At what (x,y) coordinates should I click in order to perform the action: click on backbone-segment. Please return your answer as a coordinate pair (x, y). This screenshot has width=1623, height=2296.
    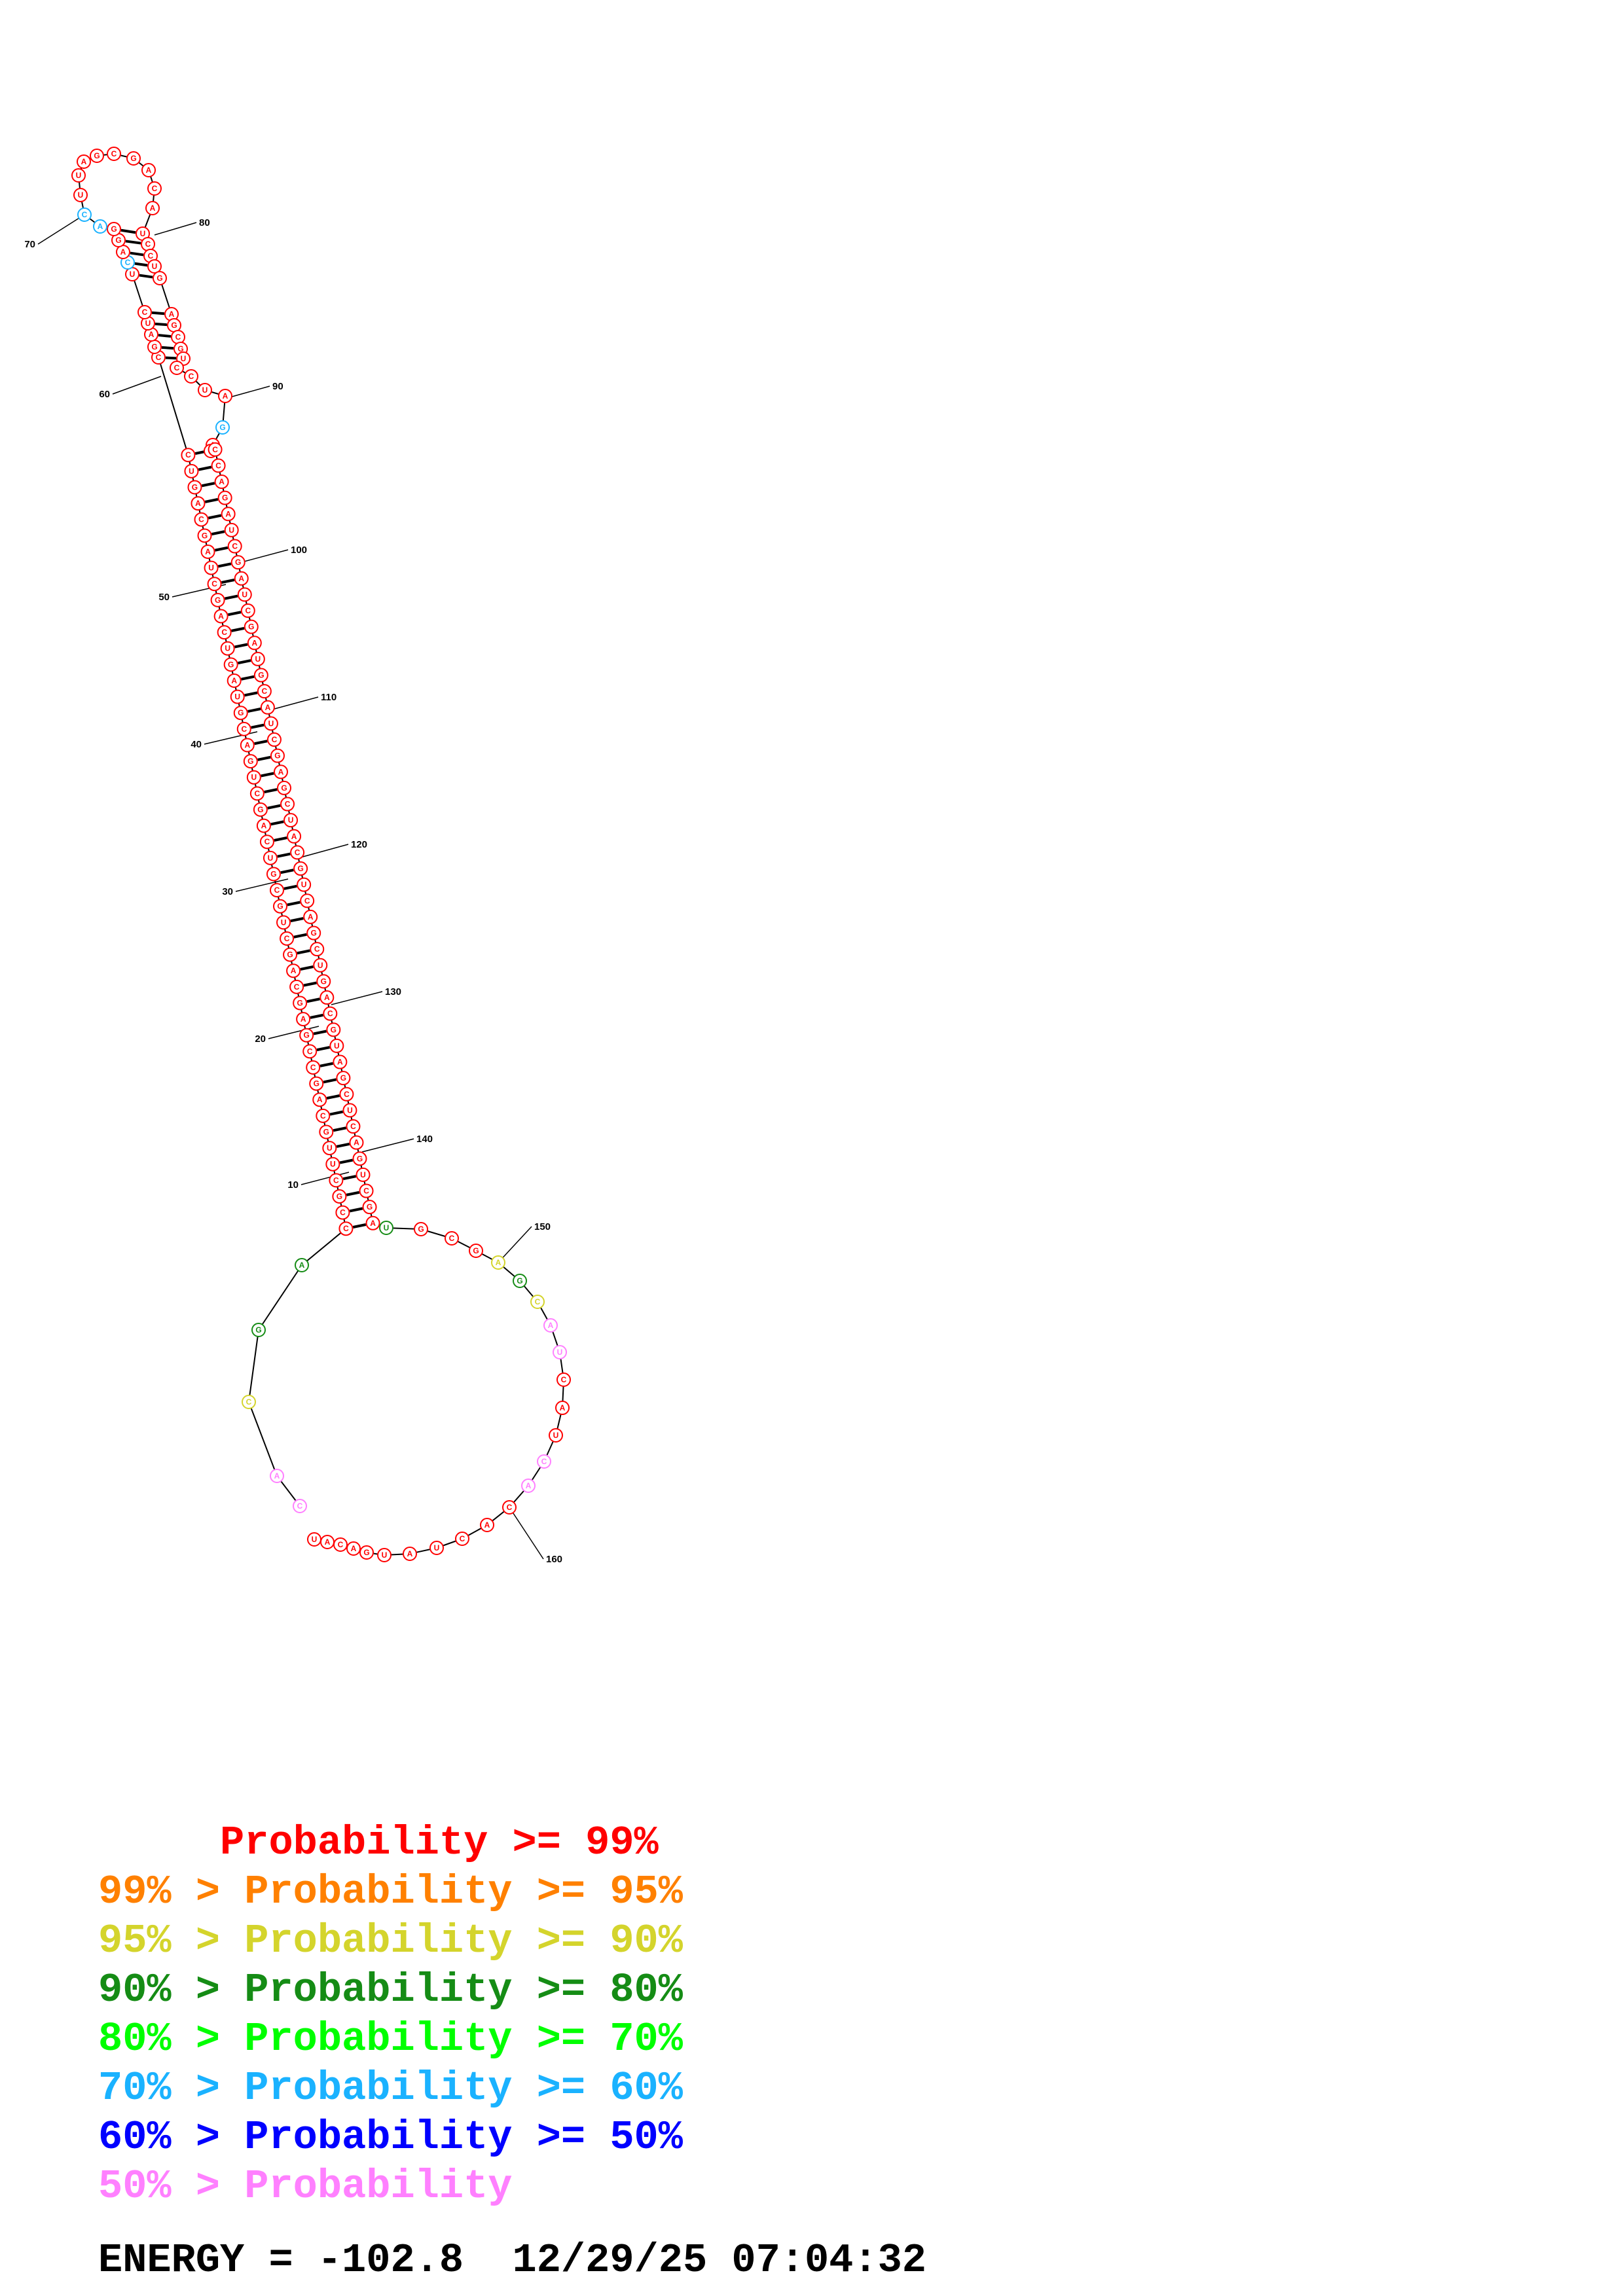
    Looking at the image, I should click on (280, 1298).